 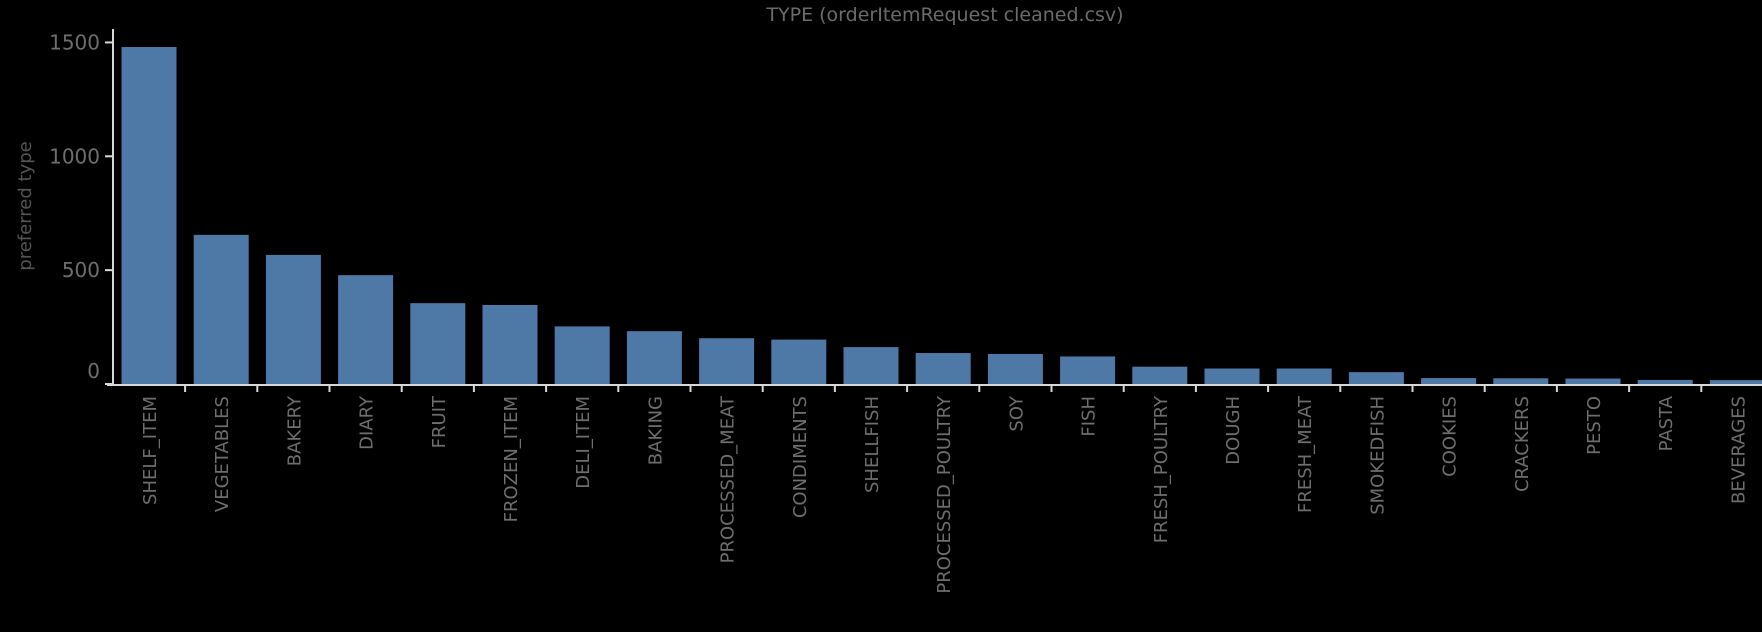 What do you see at coordinates (1594, 425) in the screenshot?
I see `x-tick-label: PESTO` at bounding box center [1594, 425].